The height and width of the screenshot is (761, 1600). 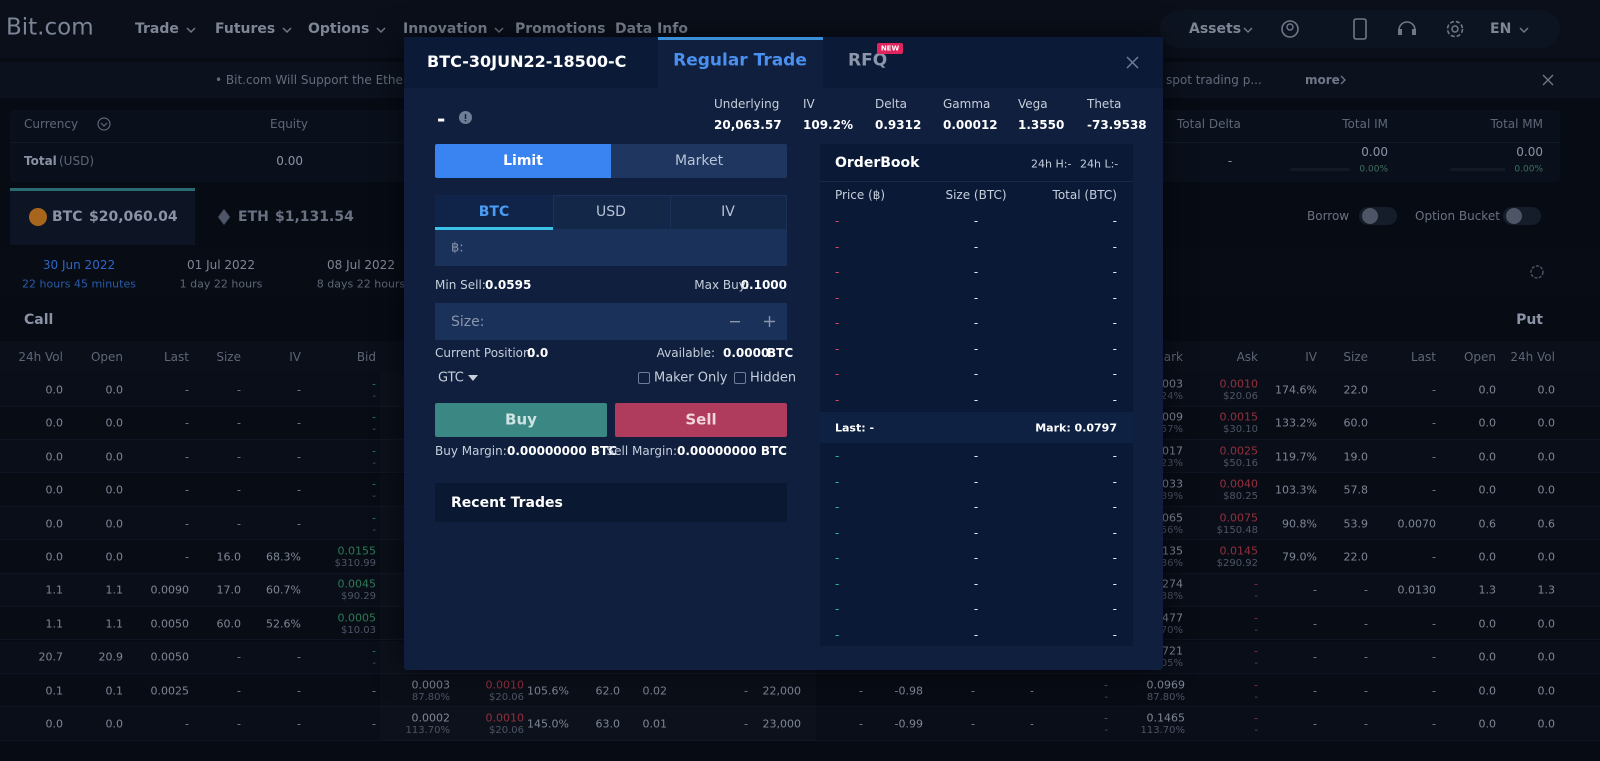 I want to click on nav-item: Data Info, so click(x=651, y=29).